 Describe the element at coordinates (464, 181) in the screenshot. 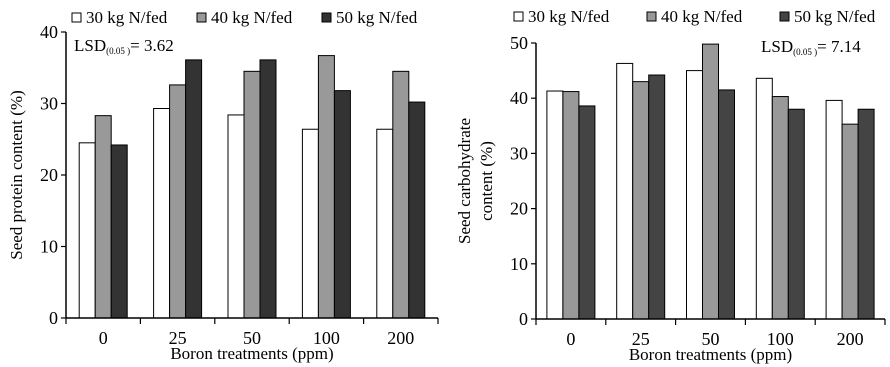

I see `y-axis-label: Seed carbohydrate` at that location.